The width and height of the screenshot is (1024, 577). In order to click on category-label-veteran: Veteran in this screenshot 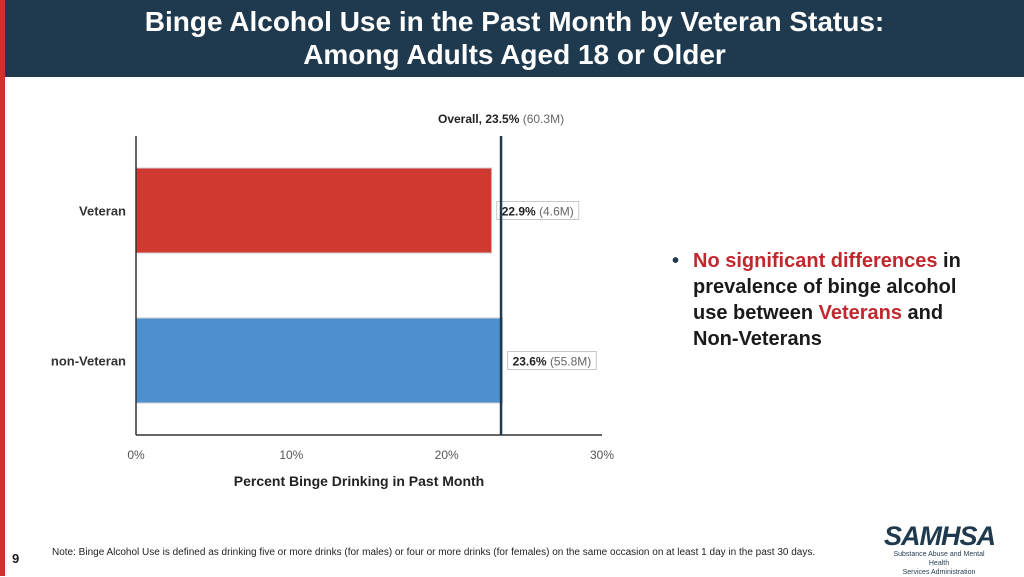, I will do `click(102, 211)`.